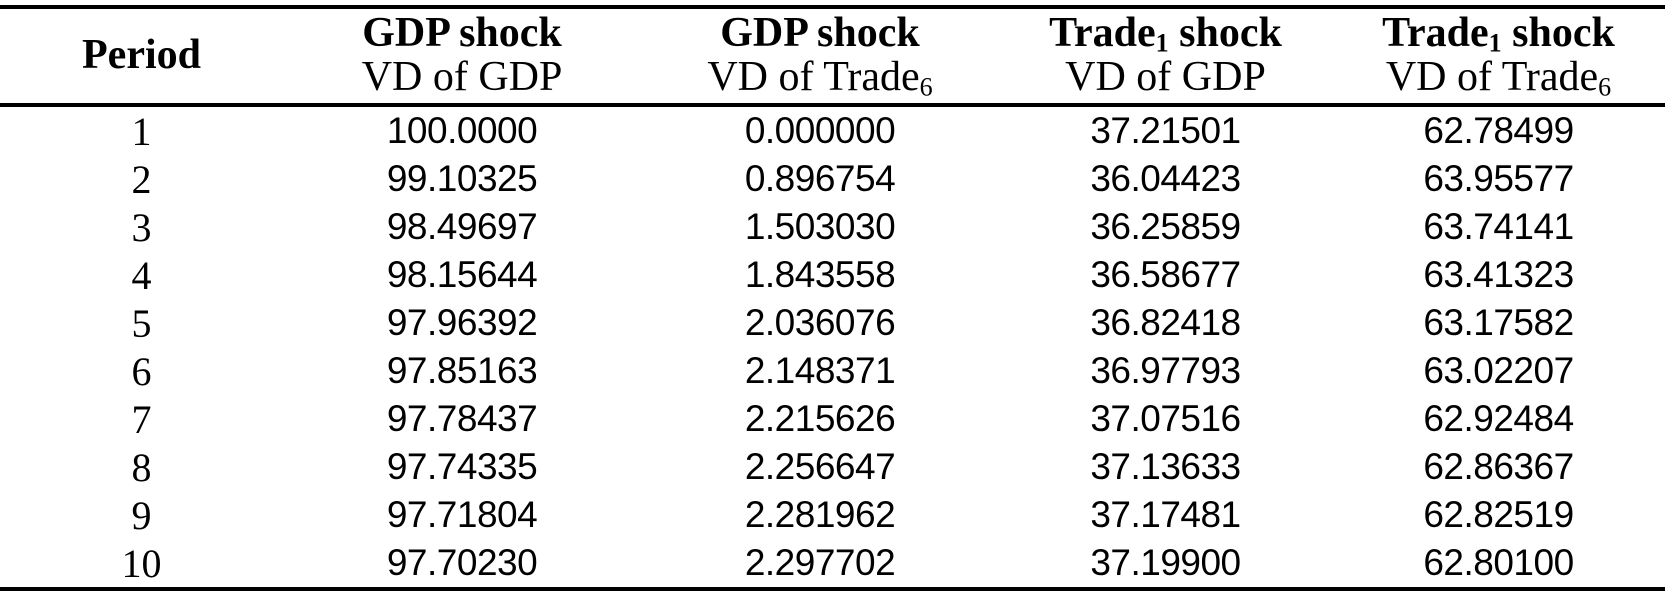 The height and width of the screenshot is (592, 1665). What do you see at coordinates (1498, 562) in the screenshot?
I see `value-cell-trade1-shock-vd-of-trade6: 62.80100` at bounding box center [1498, 562].